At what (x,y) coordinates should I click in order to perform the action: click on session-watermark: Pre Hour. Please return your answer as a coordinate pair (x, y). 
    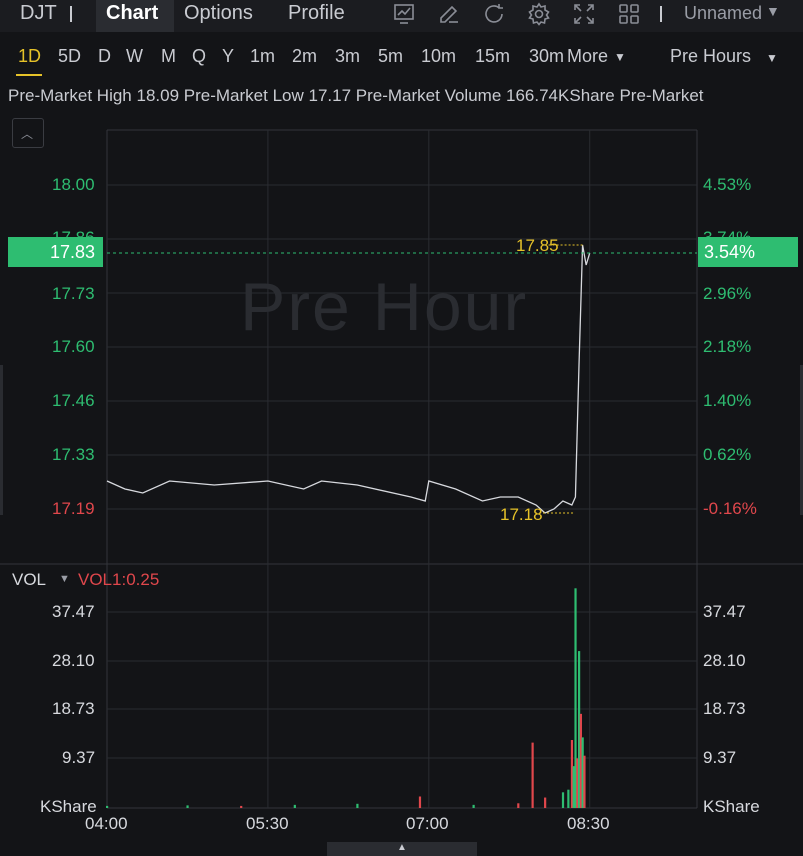
    Looking at the image, I should click on (384, 307).